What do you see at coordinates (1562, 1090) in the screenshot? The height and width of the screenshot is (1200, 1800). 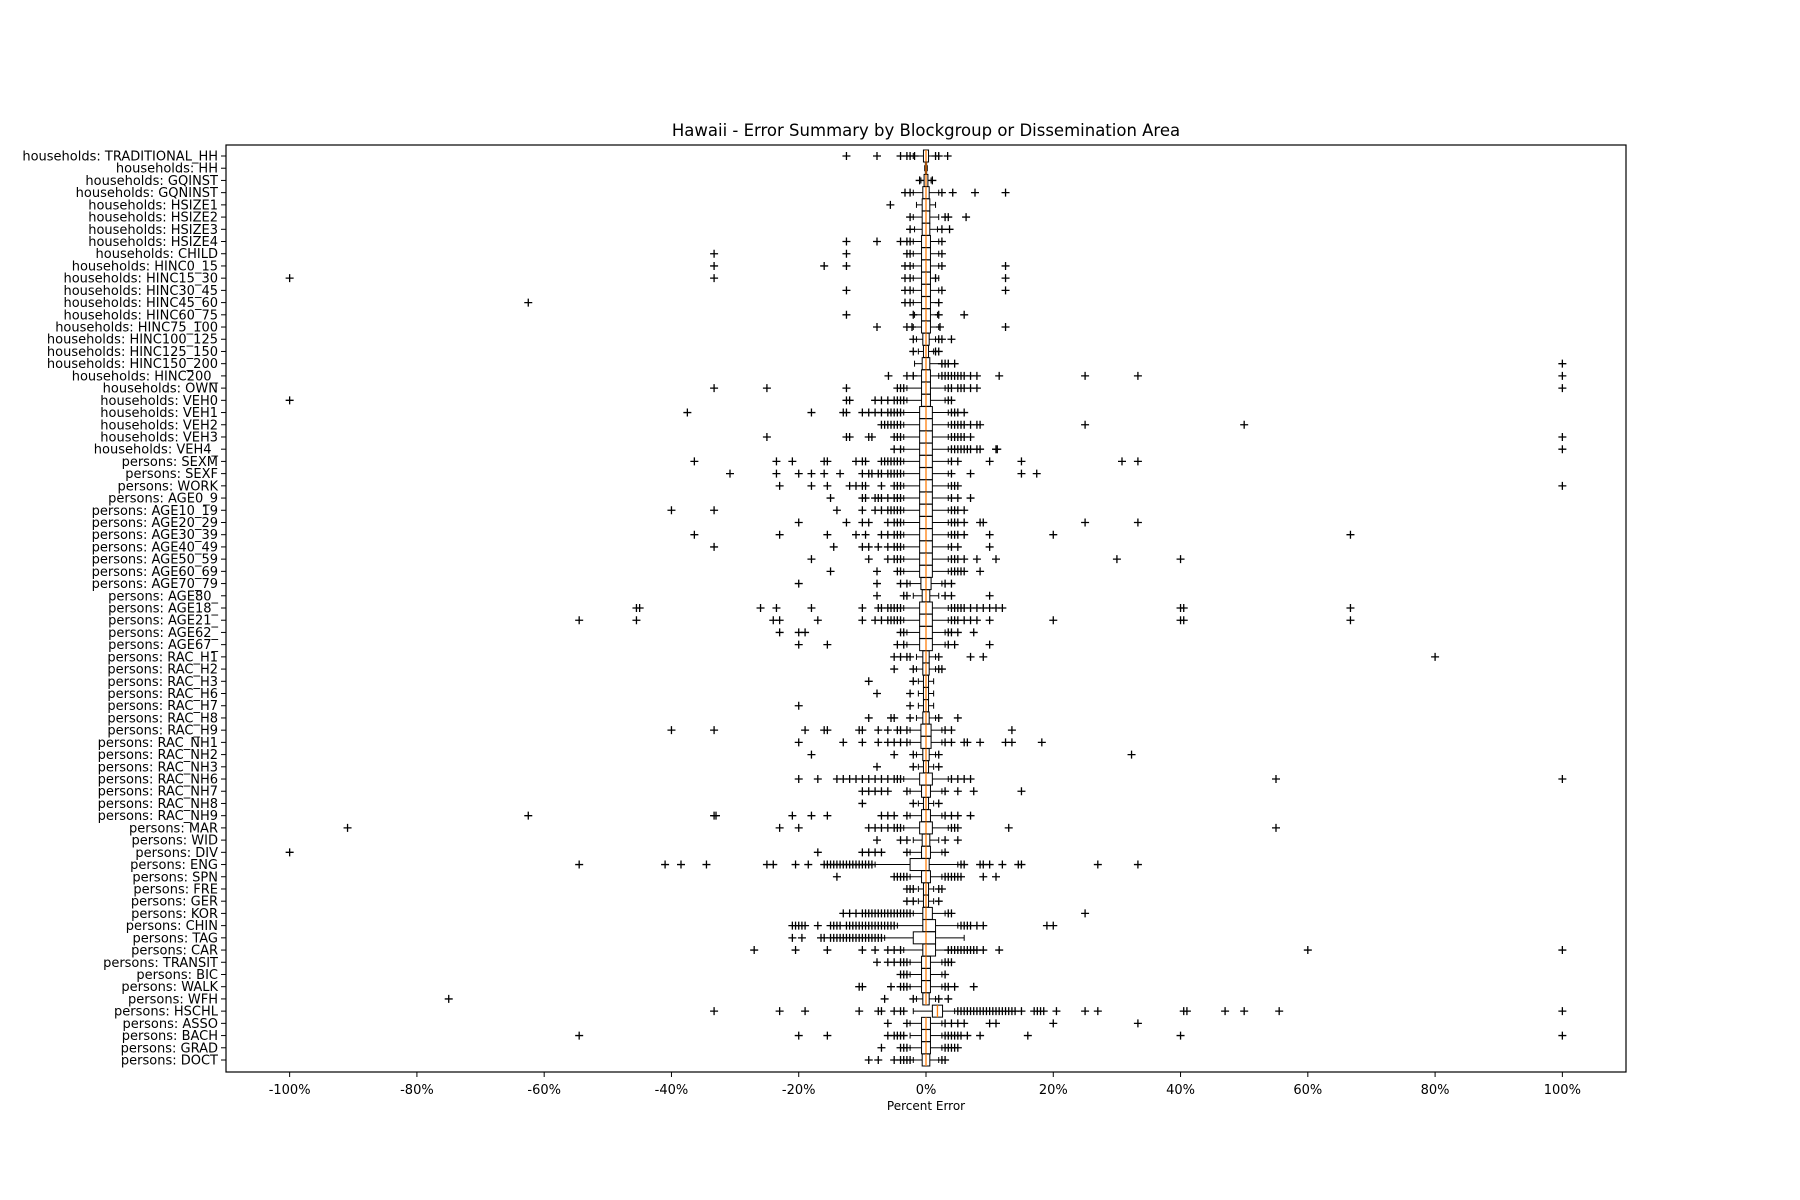 I see `x-tick-label: 100%` at bounding box center [1562, 1090].